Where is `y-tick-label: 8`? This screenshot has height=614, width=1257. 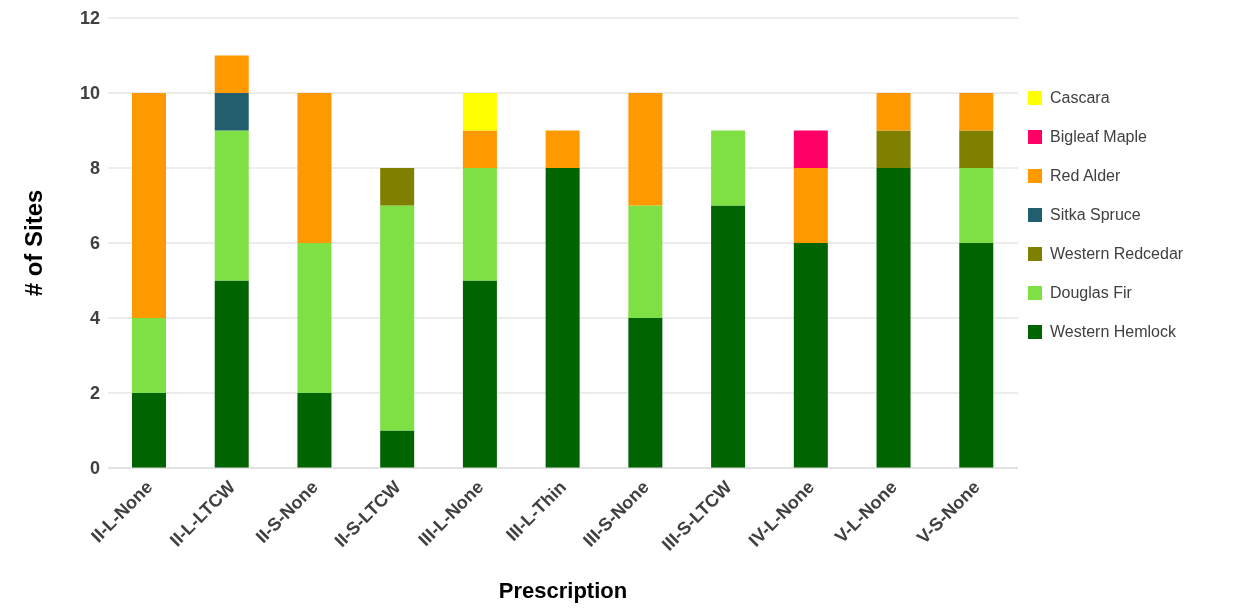
y-tick-label: 8 is located at coordinates (94, 168).